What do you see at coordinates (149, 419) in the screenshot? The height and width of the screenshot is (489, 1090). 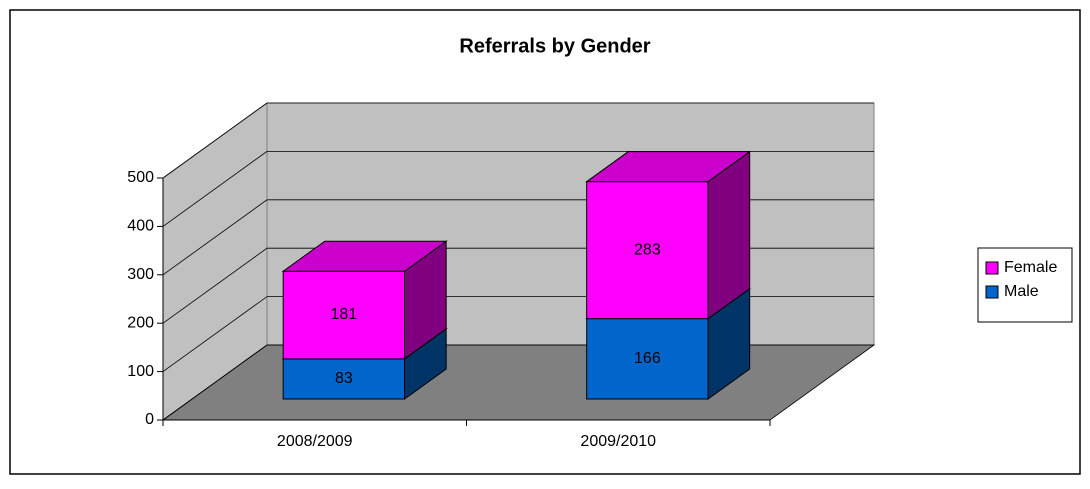 I see `y-tick-label: 0` at bounding box center [149, 419].